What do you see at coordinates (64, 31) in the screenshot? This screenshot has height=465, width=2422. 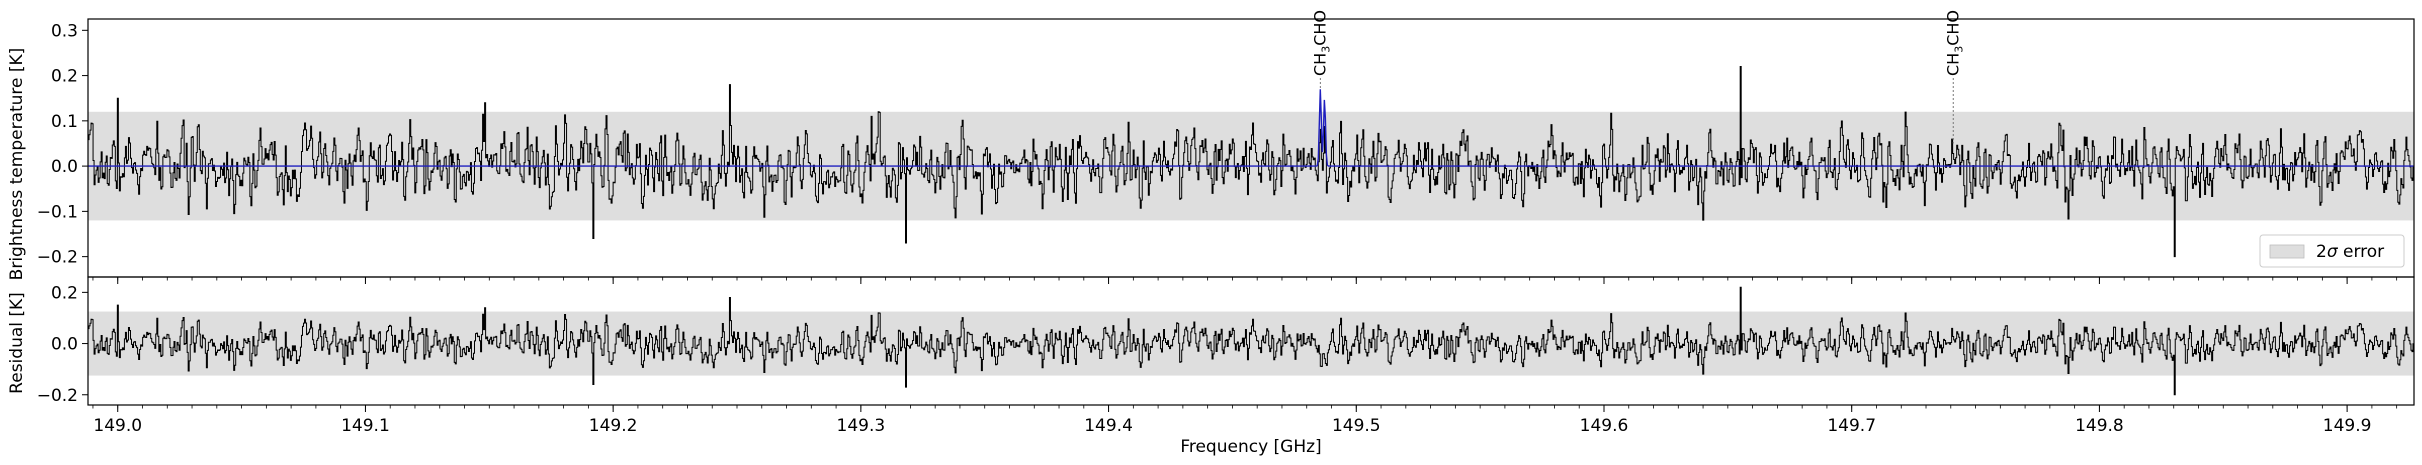 I see `y-tick-label: 0.3` at bounding box center [64, 31].